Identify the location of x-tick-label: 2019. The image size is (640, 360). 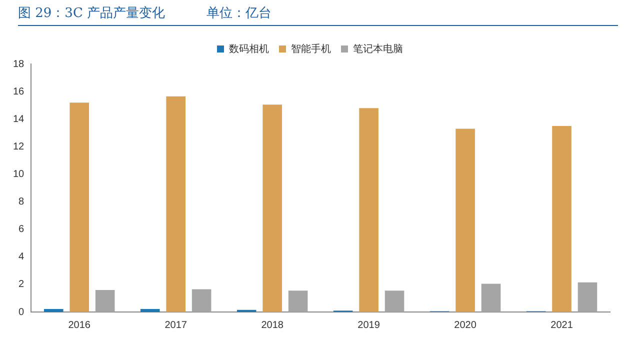
(369, 325).